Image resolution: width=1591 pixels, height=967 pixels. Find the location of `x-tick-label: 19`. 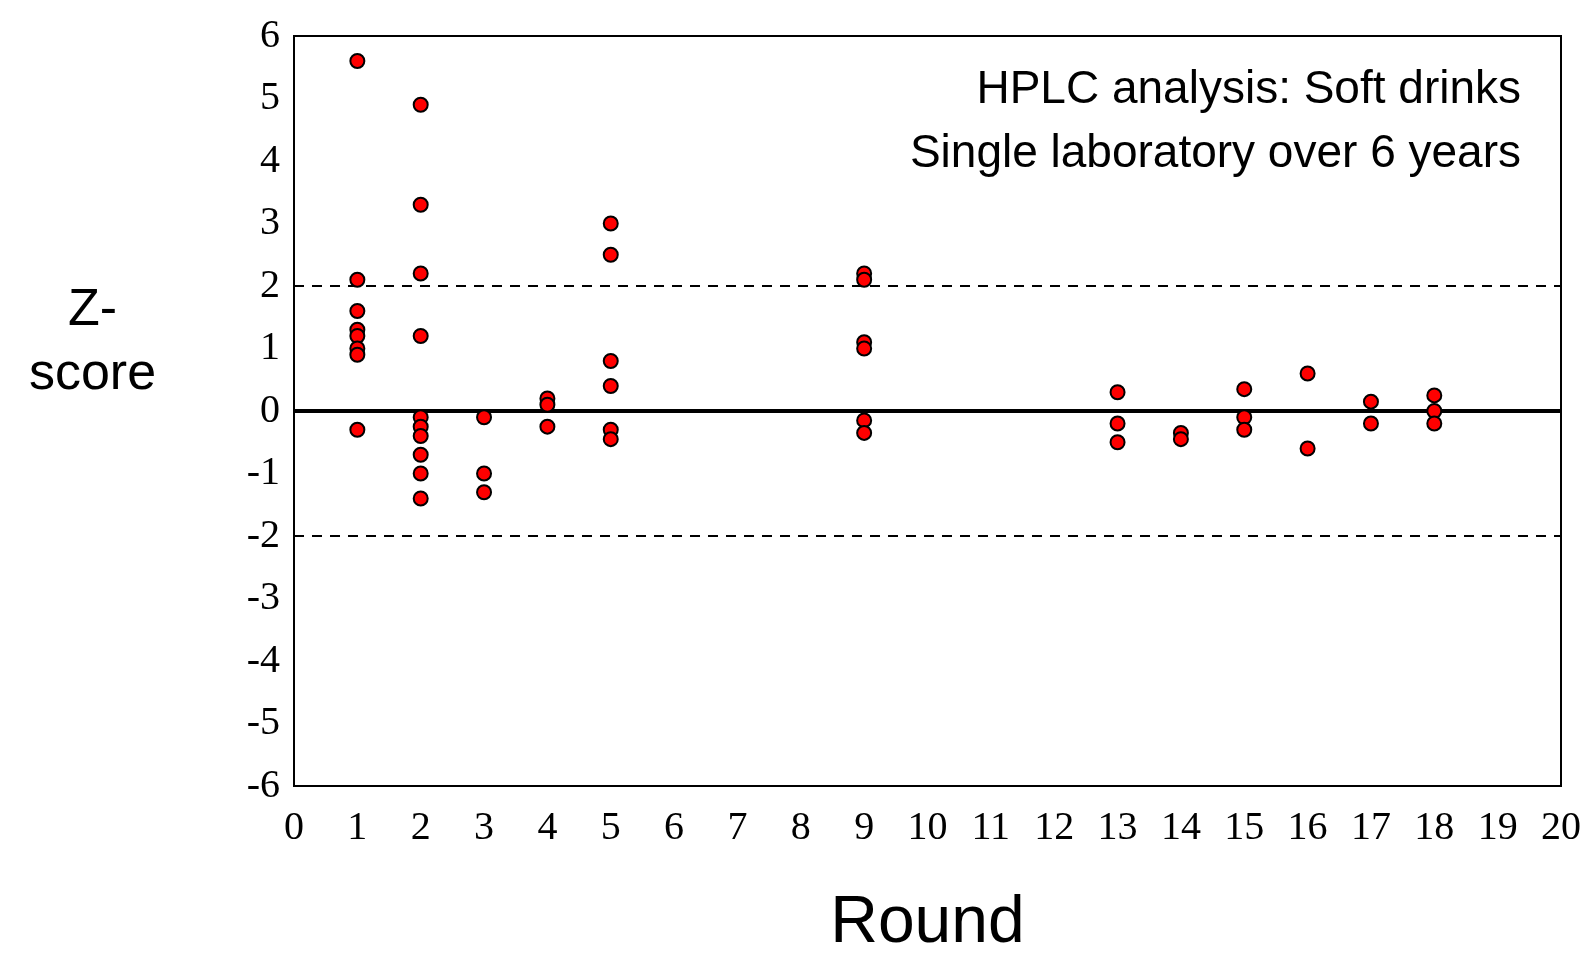

x-tick-label: 19 is located at coordinates (1497, 825).